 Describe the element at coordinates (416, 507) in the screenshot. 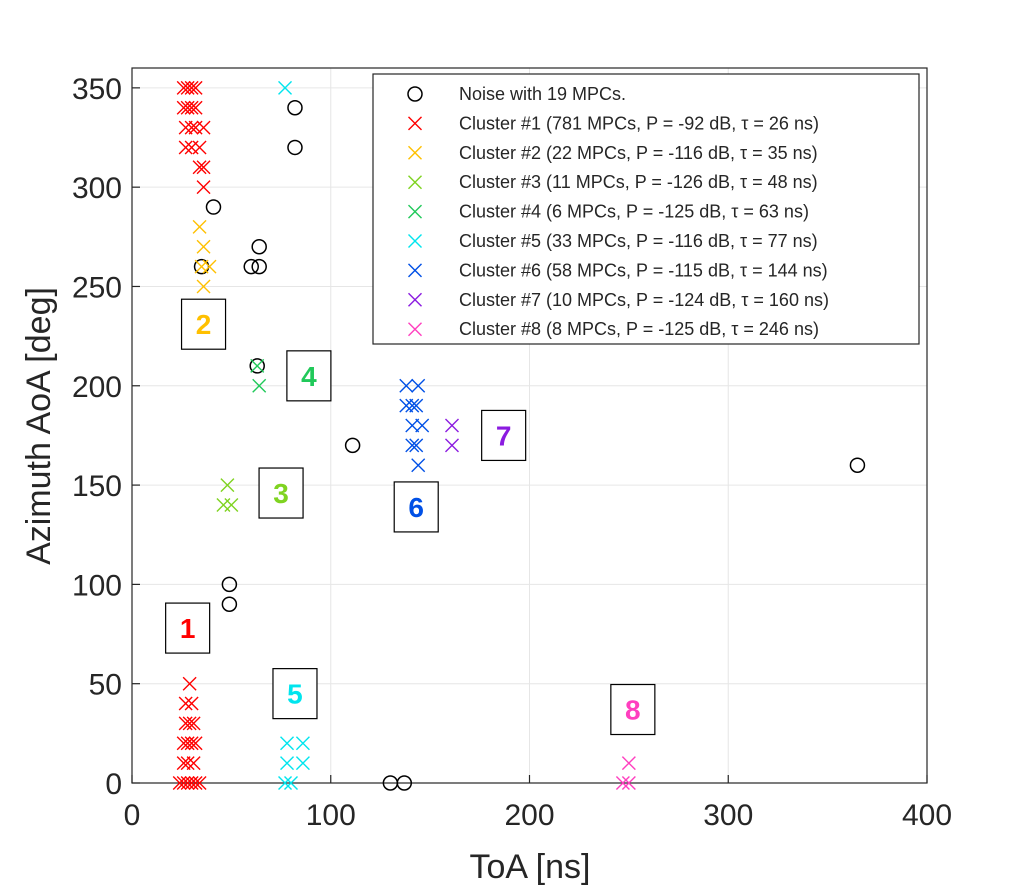

I see `cluster-label-6: 6` at that location.